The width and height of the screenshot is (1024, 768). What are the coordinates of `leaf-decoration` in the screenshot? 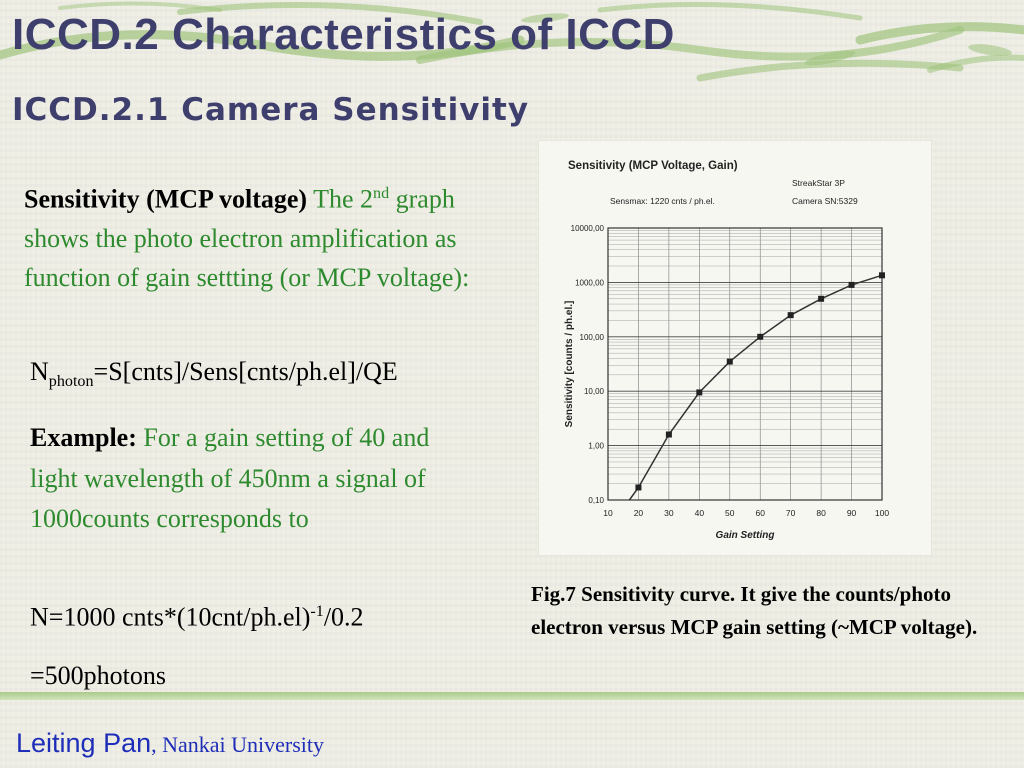 It's located at (512, 41).